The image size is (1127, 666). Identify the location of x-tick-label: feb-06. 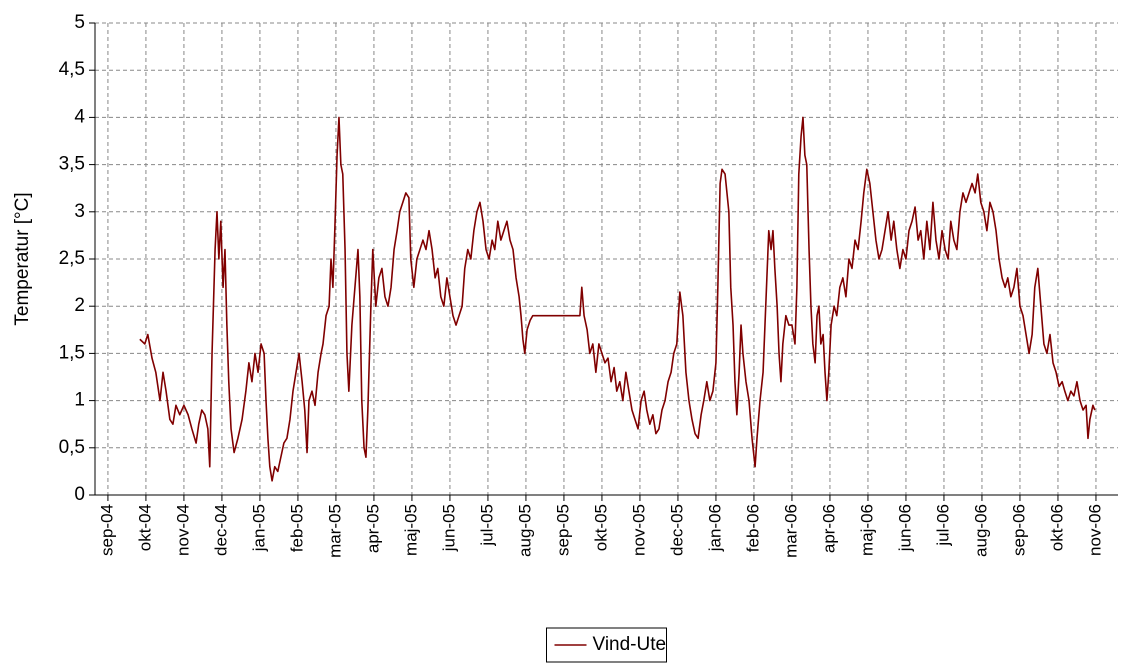
(752, 528).